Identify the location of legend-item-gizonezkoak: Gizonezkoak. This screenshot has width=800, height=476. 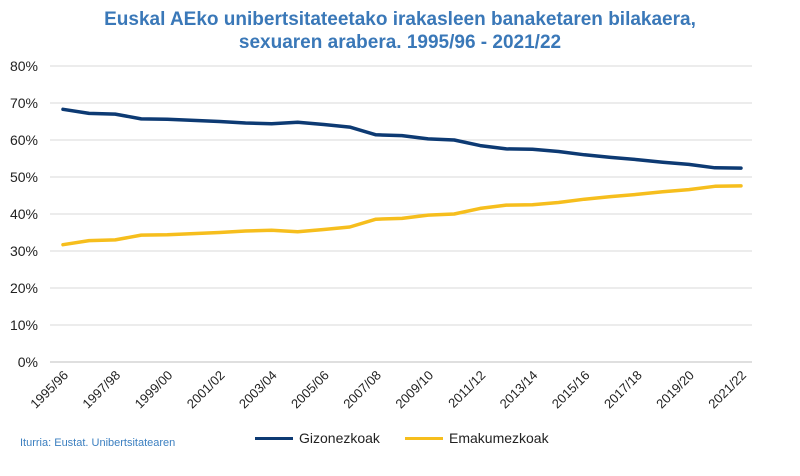
(317, 438).